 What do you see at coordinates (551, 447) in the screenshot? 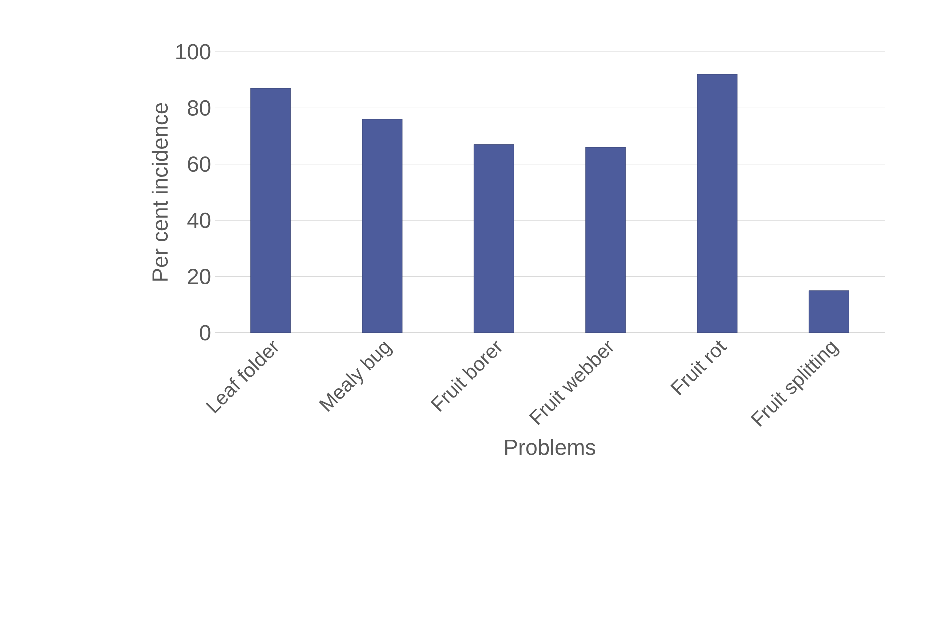
I see `x-axis-title: Problems` at bounding box center [551, 447].